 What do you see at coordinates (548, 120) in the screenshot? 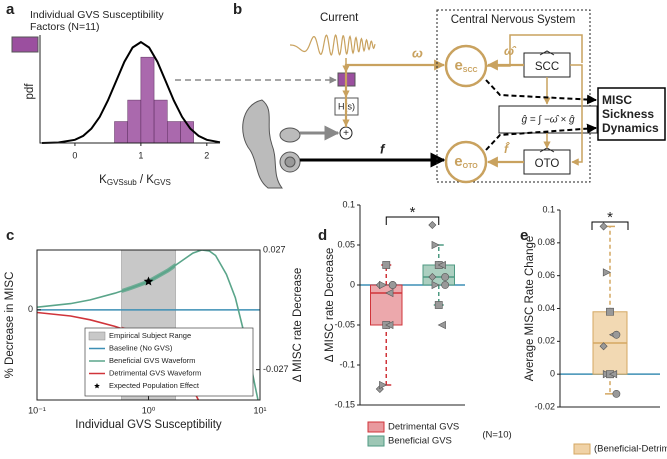
I see `equation: ĝ = ∫ −ω̂ × ĝ` at bounding box center [548, 120].